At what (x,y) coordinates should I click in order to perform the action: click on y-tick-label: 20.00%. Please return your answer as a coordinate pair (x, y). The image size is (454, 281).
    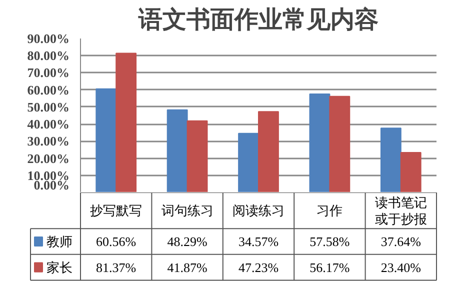
    Looking at the image, I should click on (48, 158).